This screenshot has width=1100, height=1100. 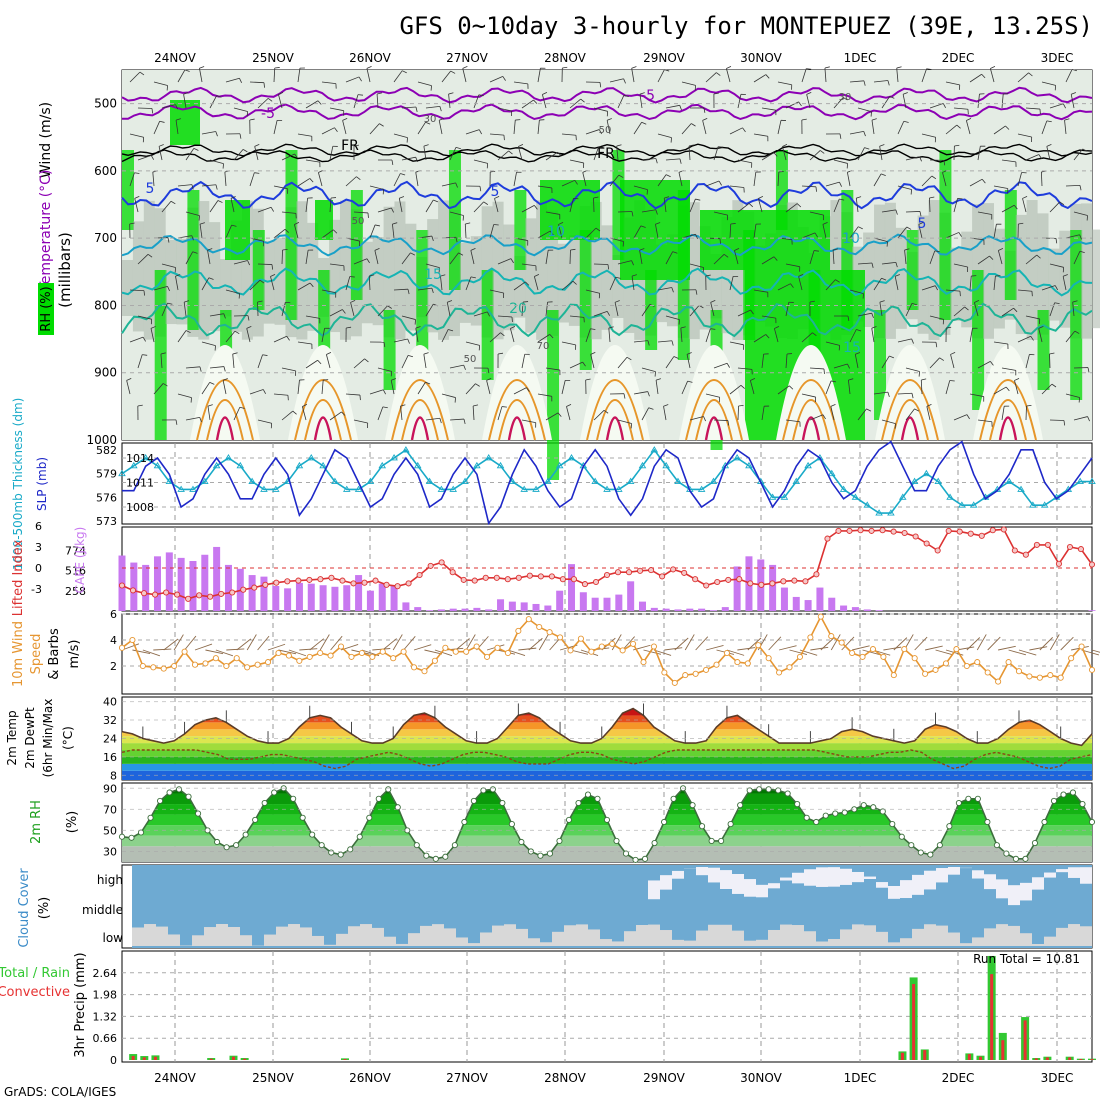 I want to click on contour-label: FR, so click(x=606, y=154).